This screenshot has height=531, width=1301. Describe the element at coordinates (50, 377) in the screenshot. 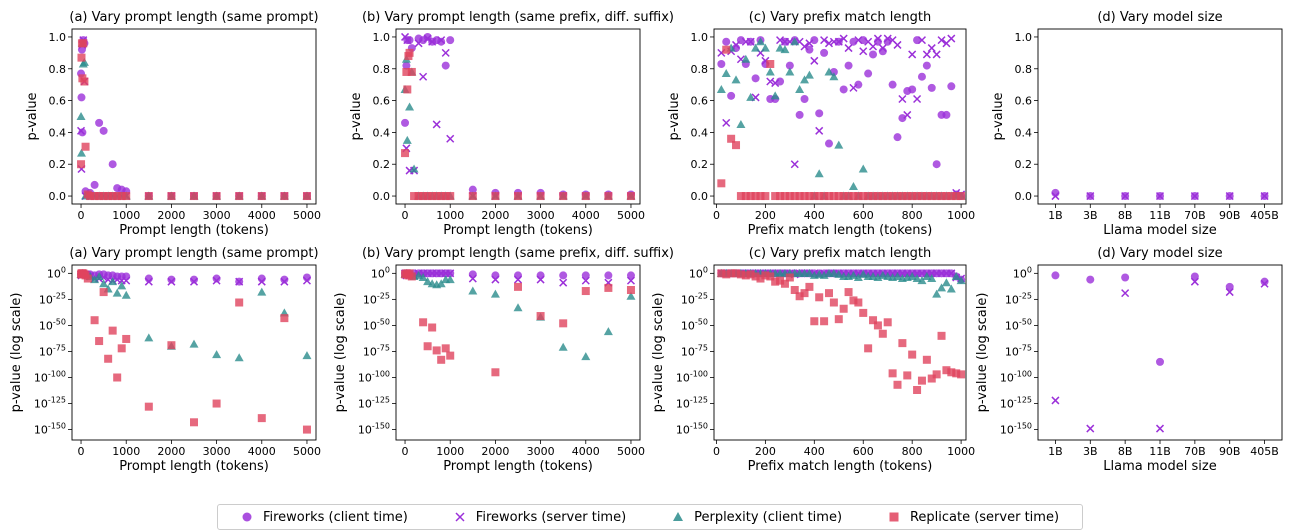

I see `y-tick-label: 10-100` at that location.